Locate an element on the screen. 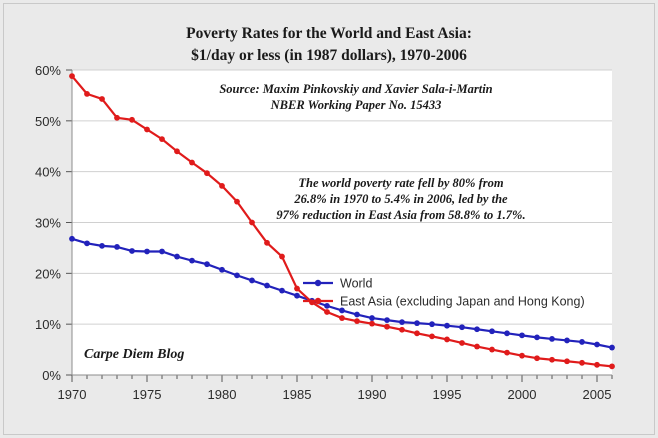 The width and height of the screenshot is (658, 438). x-tick-label-1975: 1975 is located at coordinates (147, 394).